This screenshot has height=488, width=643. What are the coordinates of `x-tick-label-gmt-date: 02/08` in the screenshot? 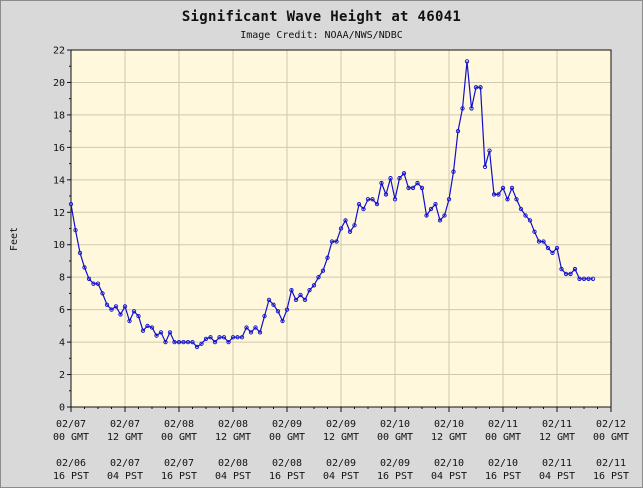 It's located at (179, 424).